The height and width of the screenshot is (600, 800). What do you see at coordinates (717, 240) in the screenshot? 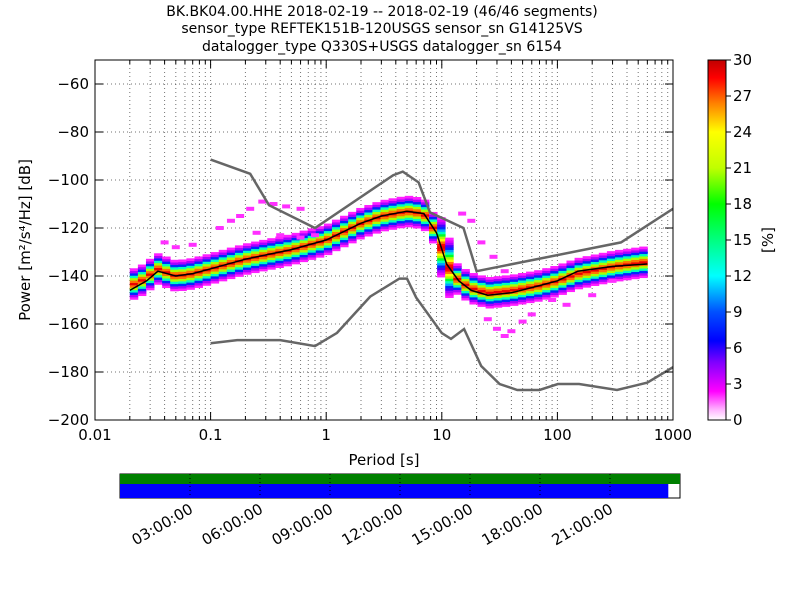
I see `colorbar-gradient` at bounding box center [717, 240].